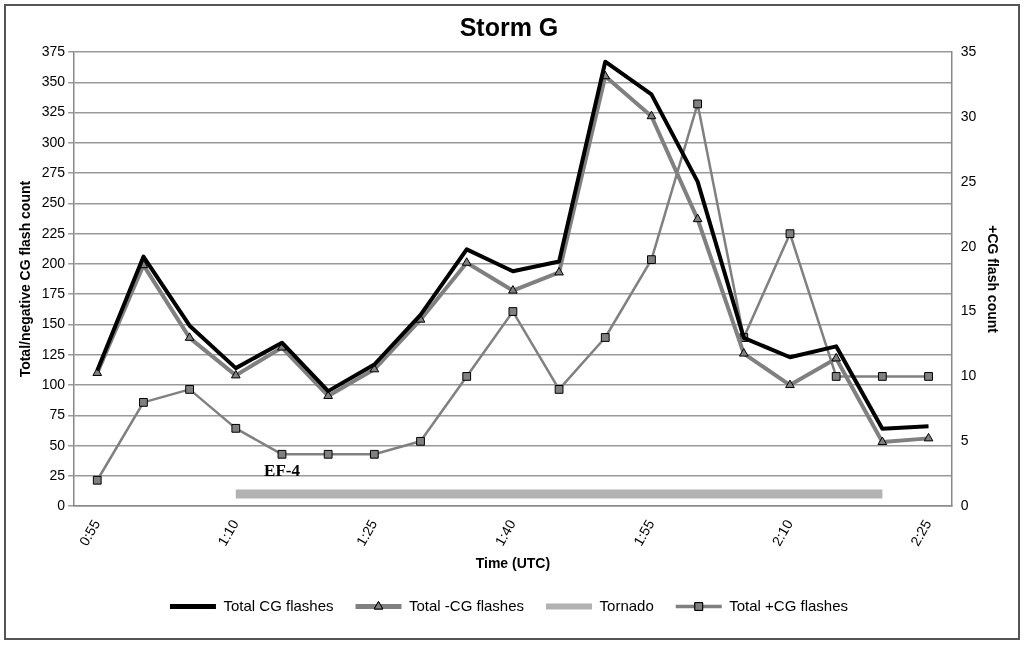 This screenshot has height=650, width=1024. I want to click on y2-axis-title: +CG flash count, so click(992, 279).